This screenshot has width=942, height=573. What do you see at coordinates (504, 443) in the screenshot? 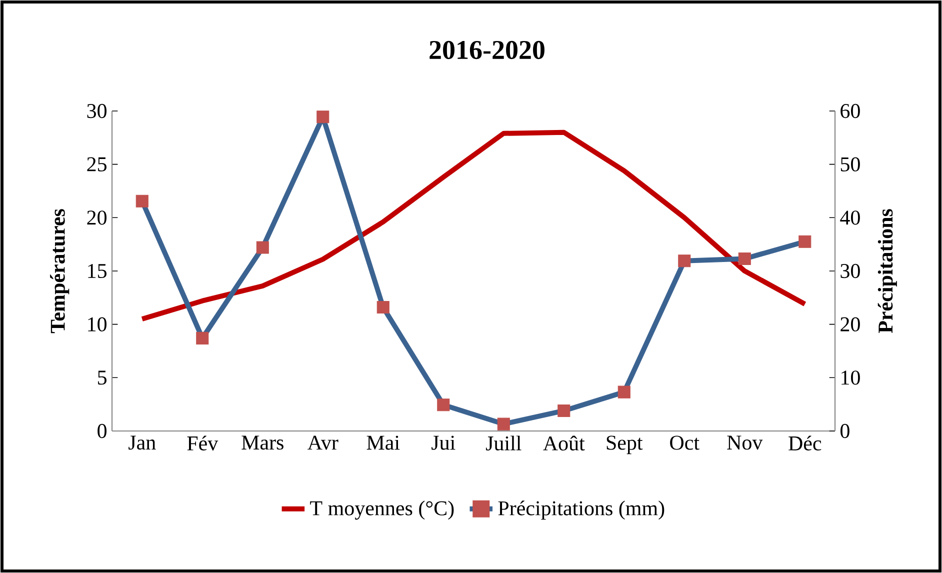
I see `x-tick-label: Juill` at bounding box center [504, 443].